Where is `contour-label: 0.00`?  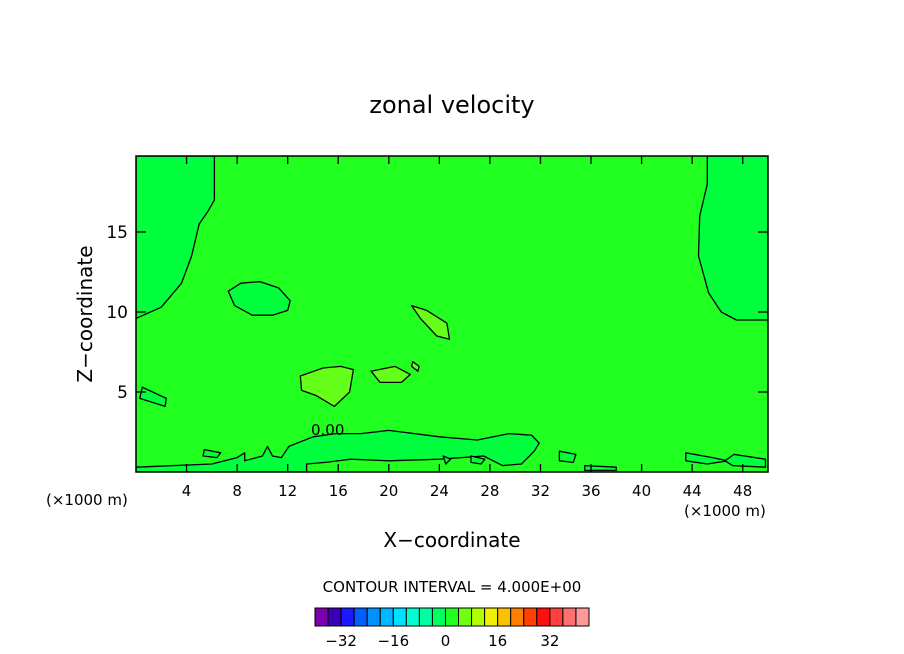
contour-label: 0.00 is located at coordinates (327, 430).